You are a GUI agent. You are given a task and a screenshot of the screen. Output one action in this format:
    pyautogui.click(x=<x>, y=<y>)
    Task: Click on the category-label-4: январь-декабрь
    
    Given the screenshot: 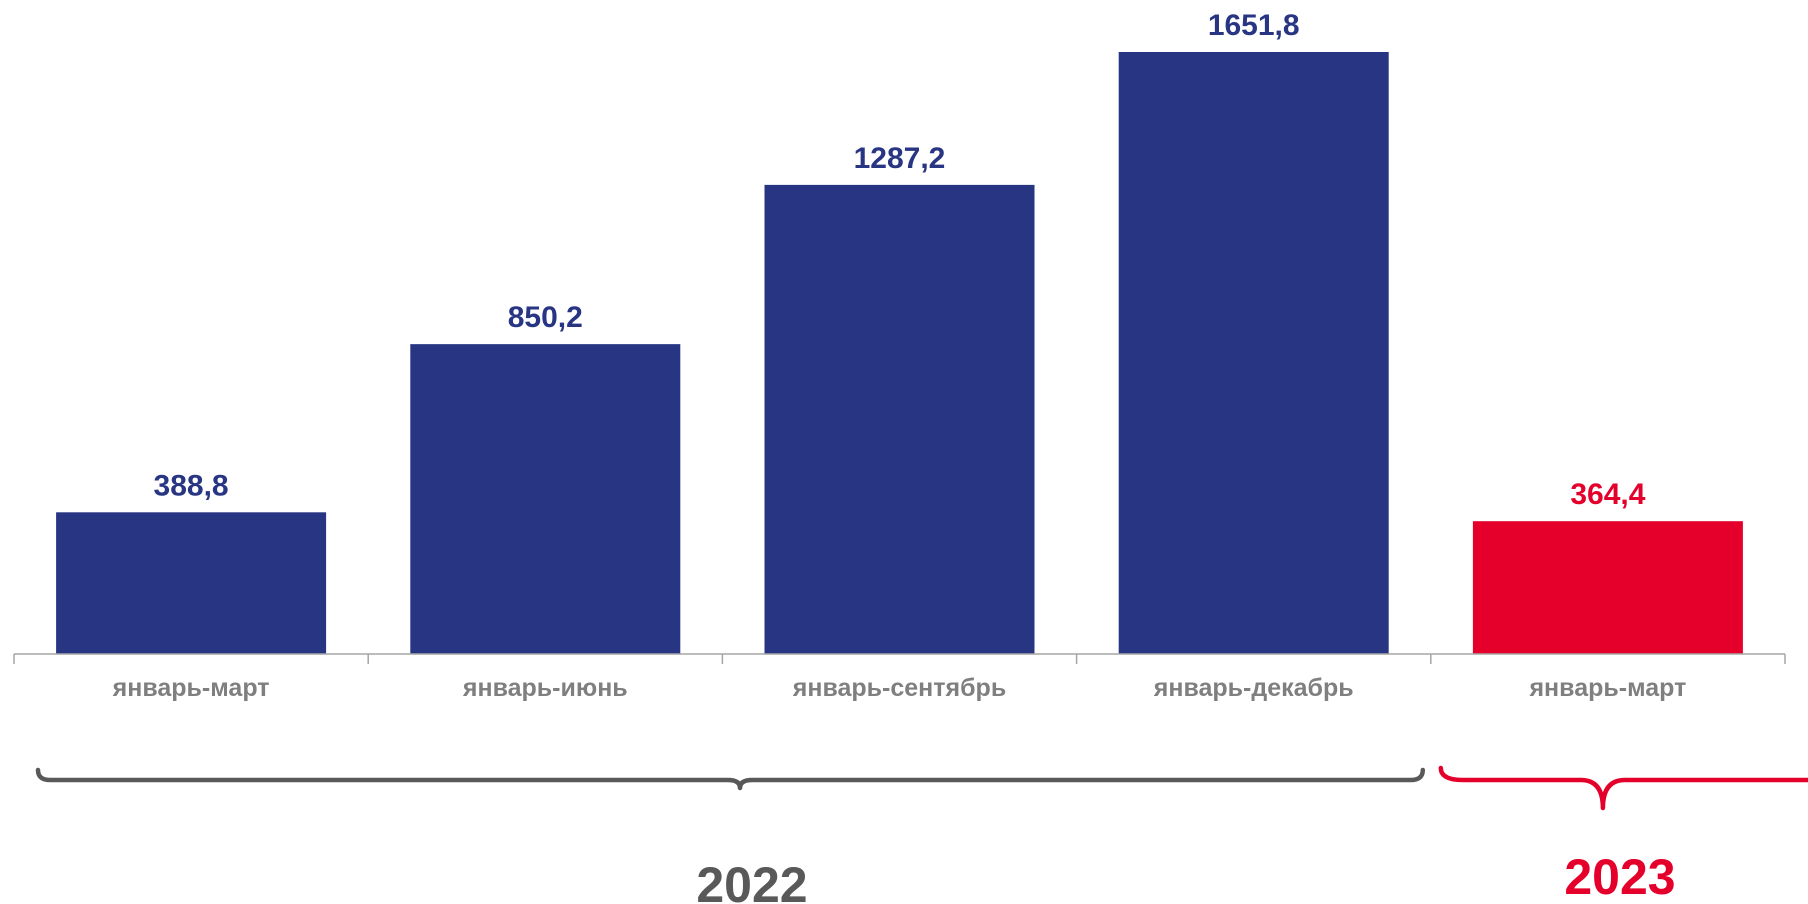 What is the action you would take?
    pyautogui.click(x=1253, y=688)
    